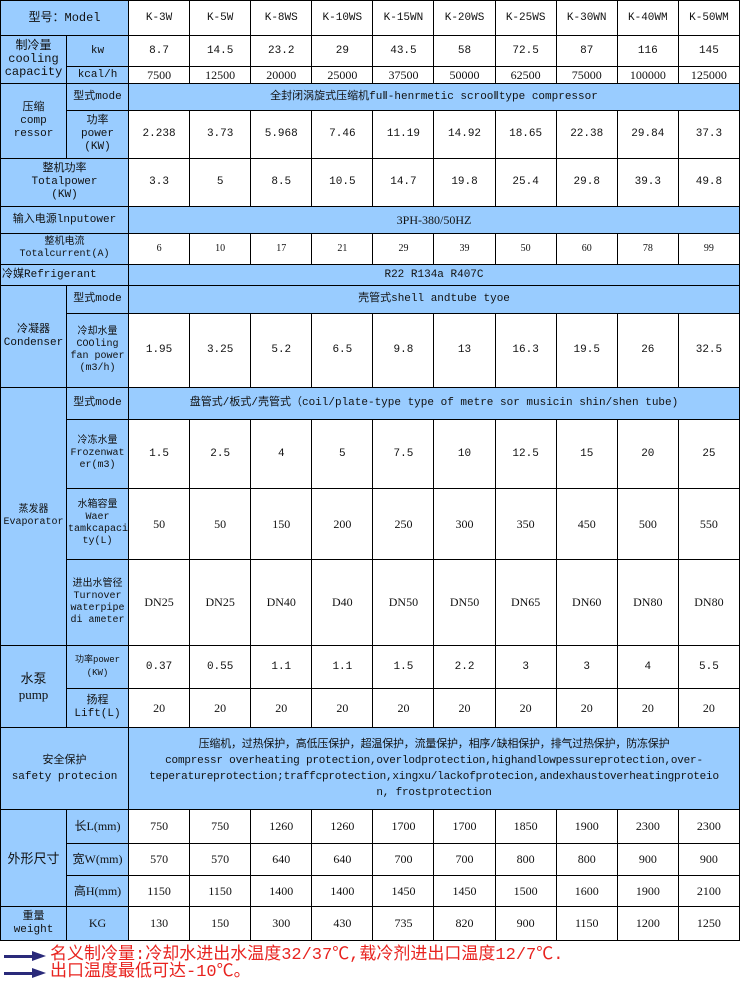 The width and height of the screenshot is (740, 982). What do you see at coordinates (708, 859) in the screenshot?
I see `width-value: 900` at bounding box center [708, 859].